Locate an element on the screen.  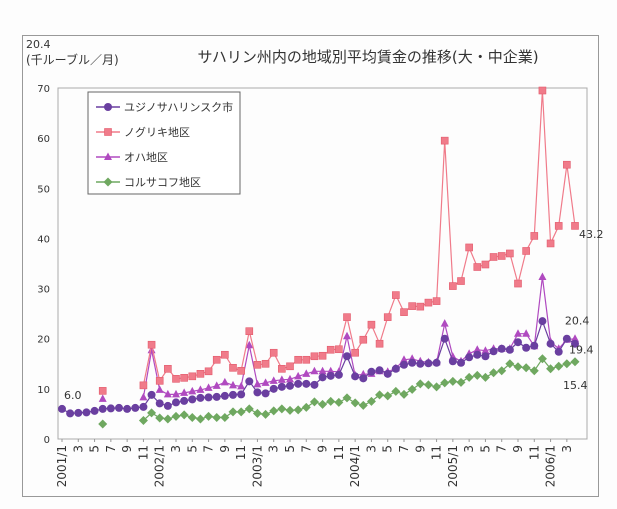
y-axis-unit: (千ルーブル／月) is located at coordinates (72, 59).